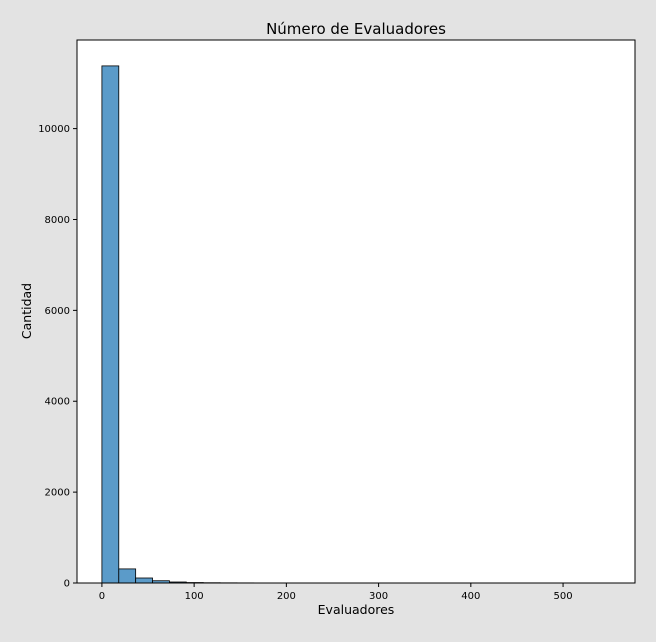  Describe the element at coordinates (470, 596) in the screenshot. I see `x-tick-label: 400` at that location.